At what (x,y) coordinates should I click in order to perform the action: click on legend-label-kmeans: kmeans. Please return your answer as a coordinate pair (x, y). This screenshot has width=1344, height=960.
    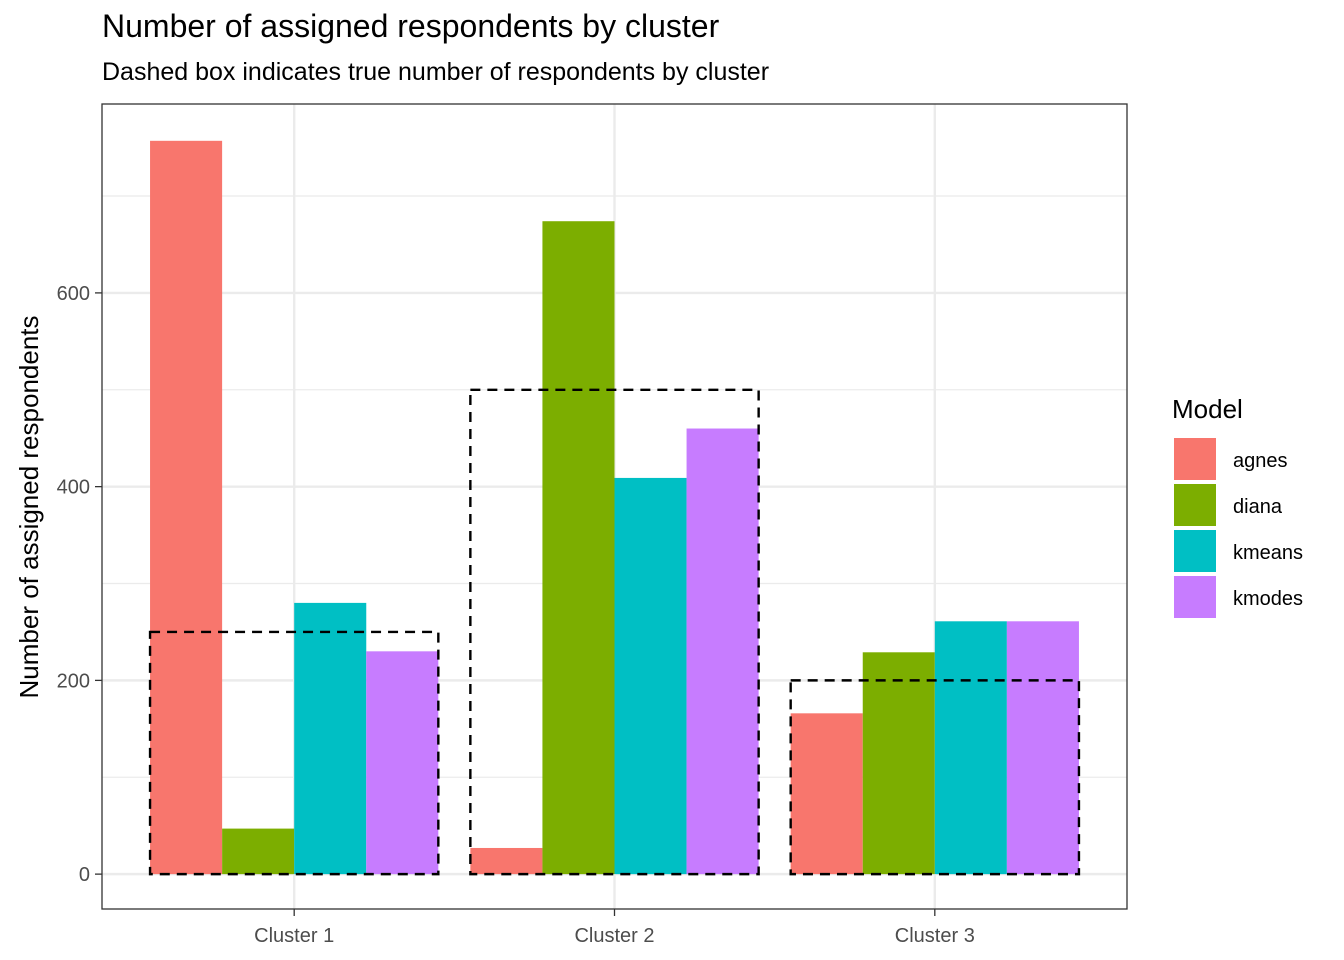
    Looking at the image, I should click on (1268, 553).